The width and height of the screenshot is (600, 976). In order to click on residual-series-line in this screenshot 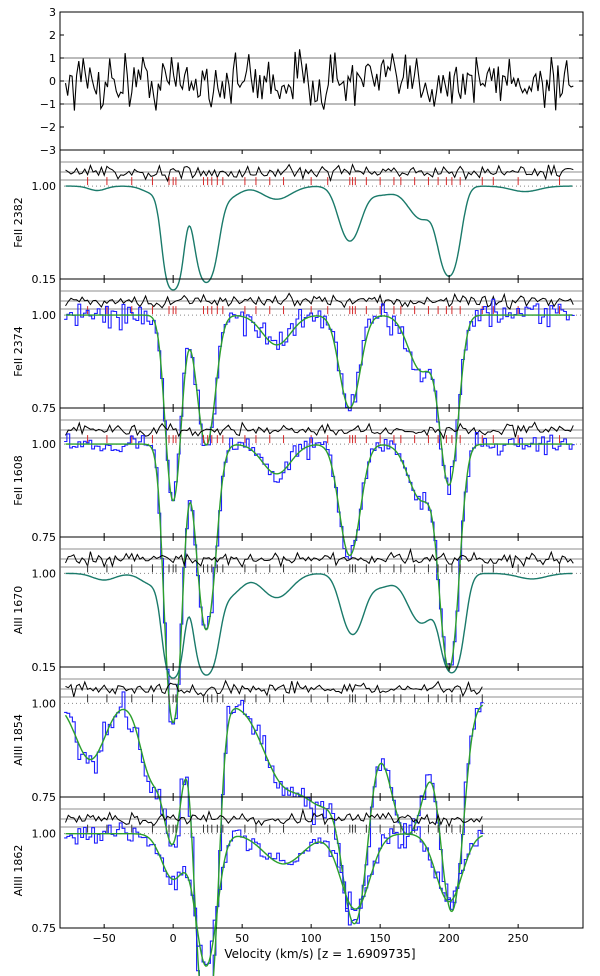, I will do `click(319, 80)`.